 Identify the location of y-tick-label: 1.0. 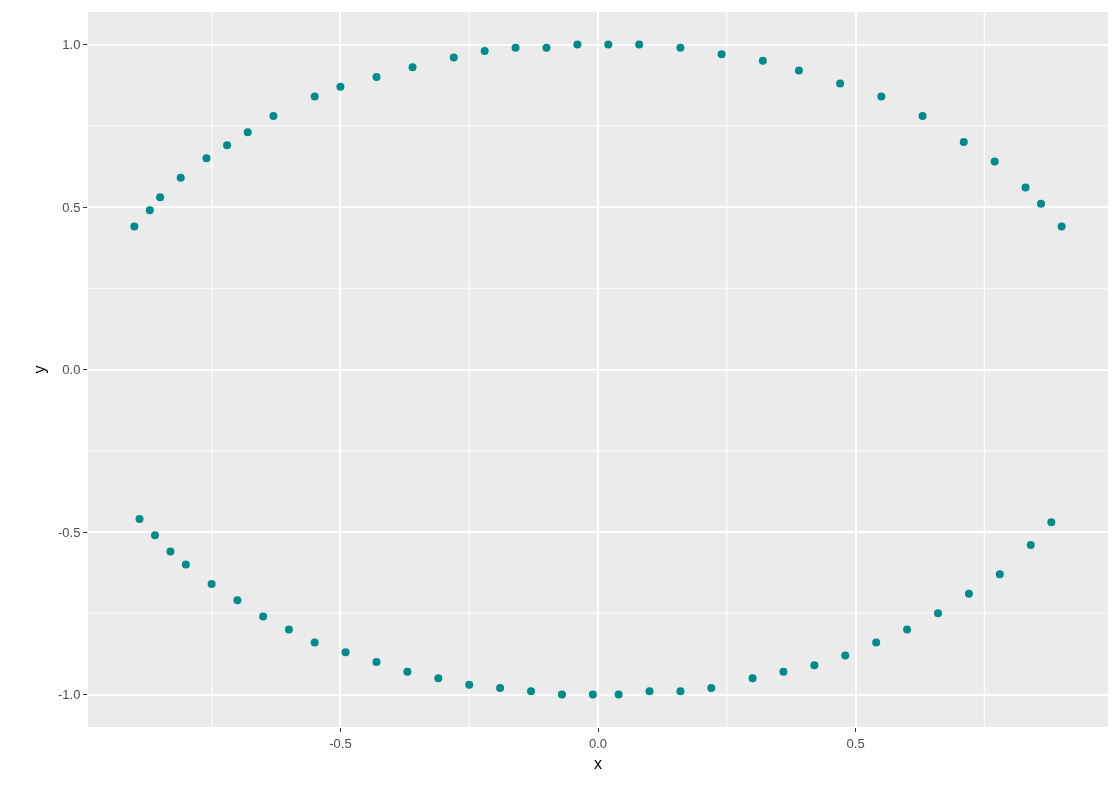
(71, 45).